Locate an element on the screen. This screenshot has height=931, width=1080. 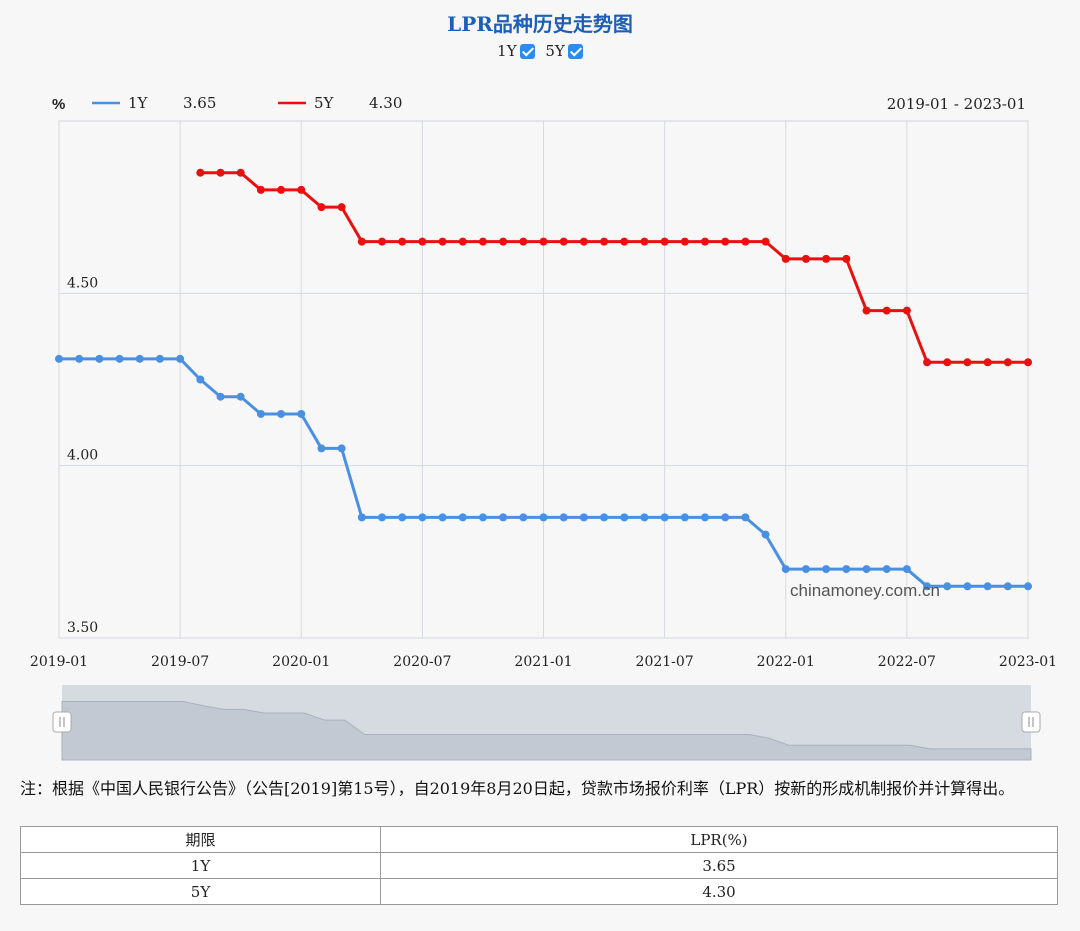
chart-title: LPR品种历史走势图 is located at coordinates (540, 24).